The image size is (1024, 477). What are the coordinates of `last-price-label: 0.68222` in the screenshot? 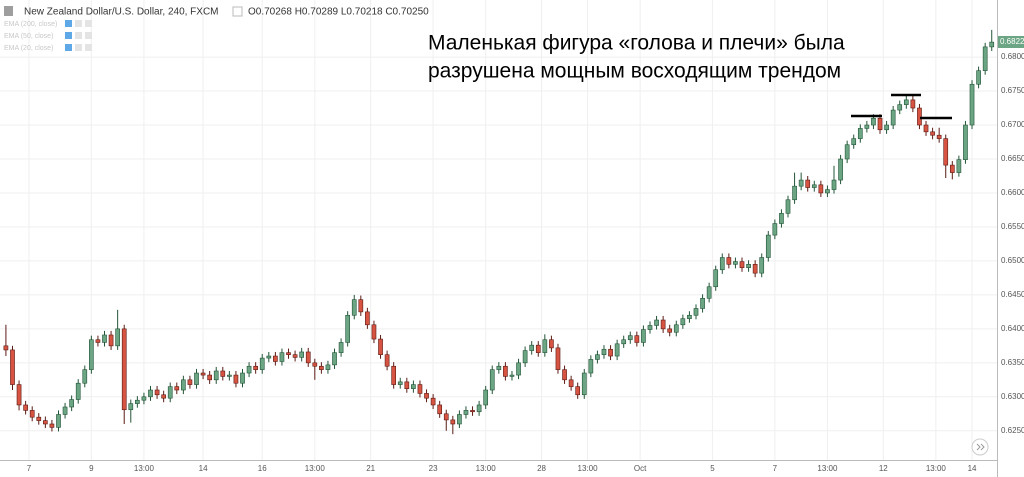 It's located at (1012, 41).